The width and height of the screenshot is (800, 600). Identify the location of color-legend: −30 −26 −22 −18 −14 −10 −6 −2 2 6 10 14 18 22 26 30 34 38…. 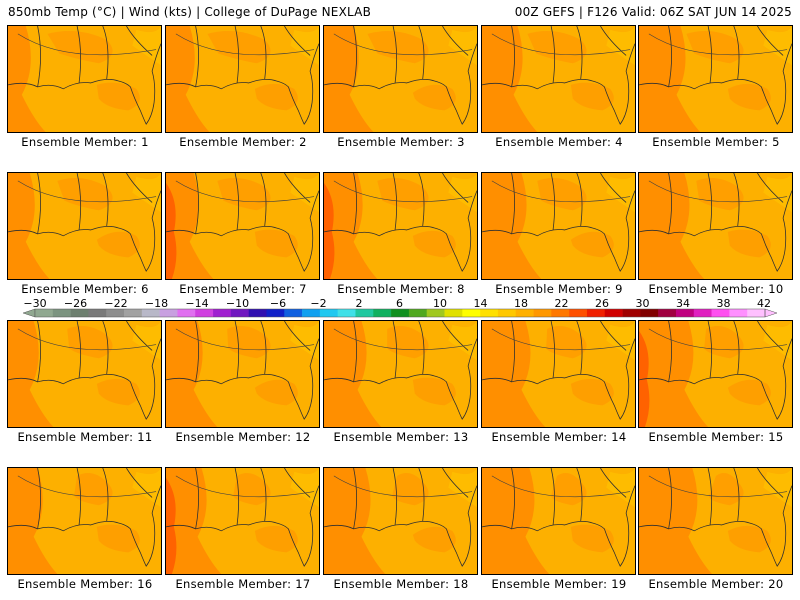
(400, 309).